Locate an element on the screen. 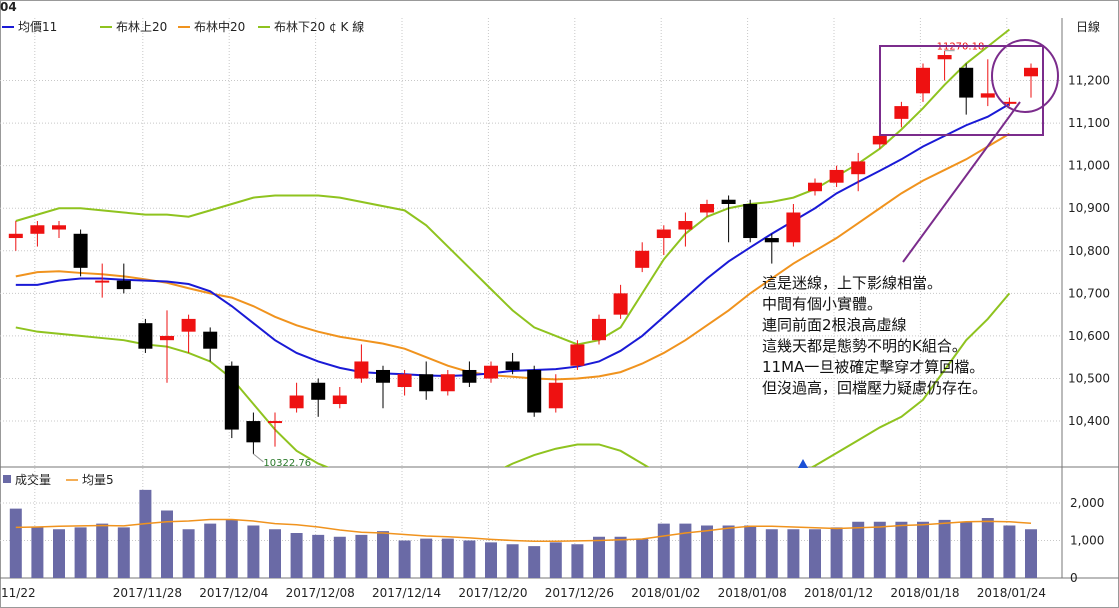  price-tick-label: 11,000 is located at coordinates (1089, 166).